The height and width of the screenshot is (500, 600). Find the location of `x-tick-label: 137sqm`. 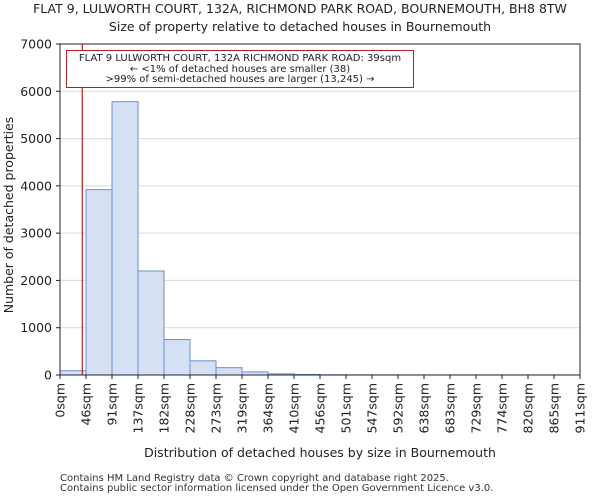

x-tick-label: 137sqm is located at coordinates (138, 408).